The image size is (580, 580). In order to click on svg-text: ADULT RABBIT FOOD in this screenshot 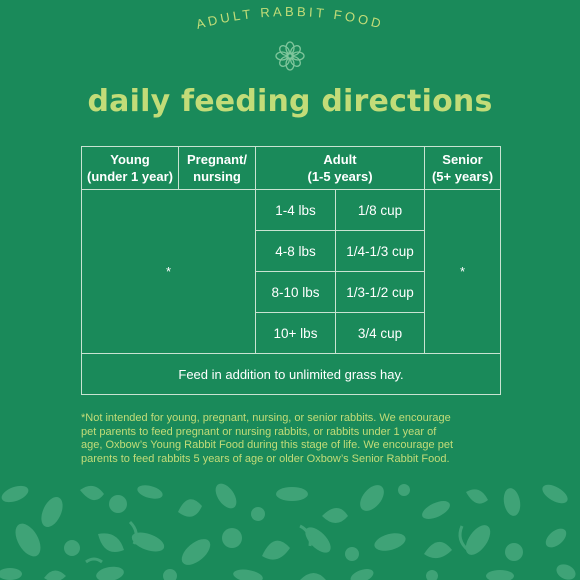, I will do `click(289, 18)`.